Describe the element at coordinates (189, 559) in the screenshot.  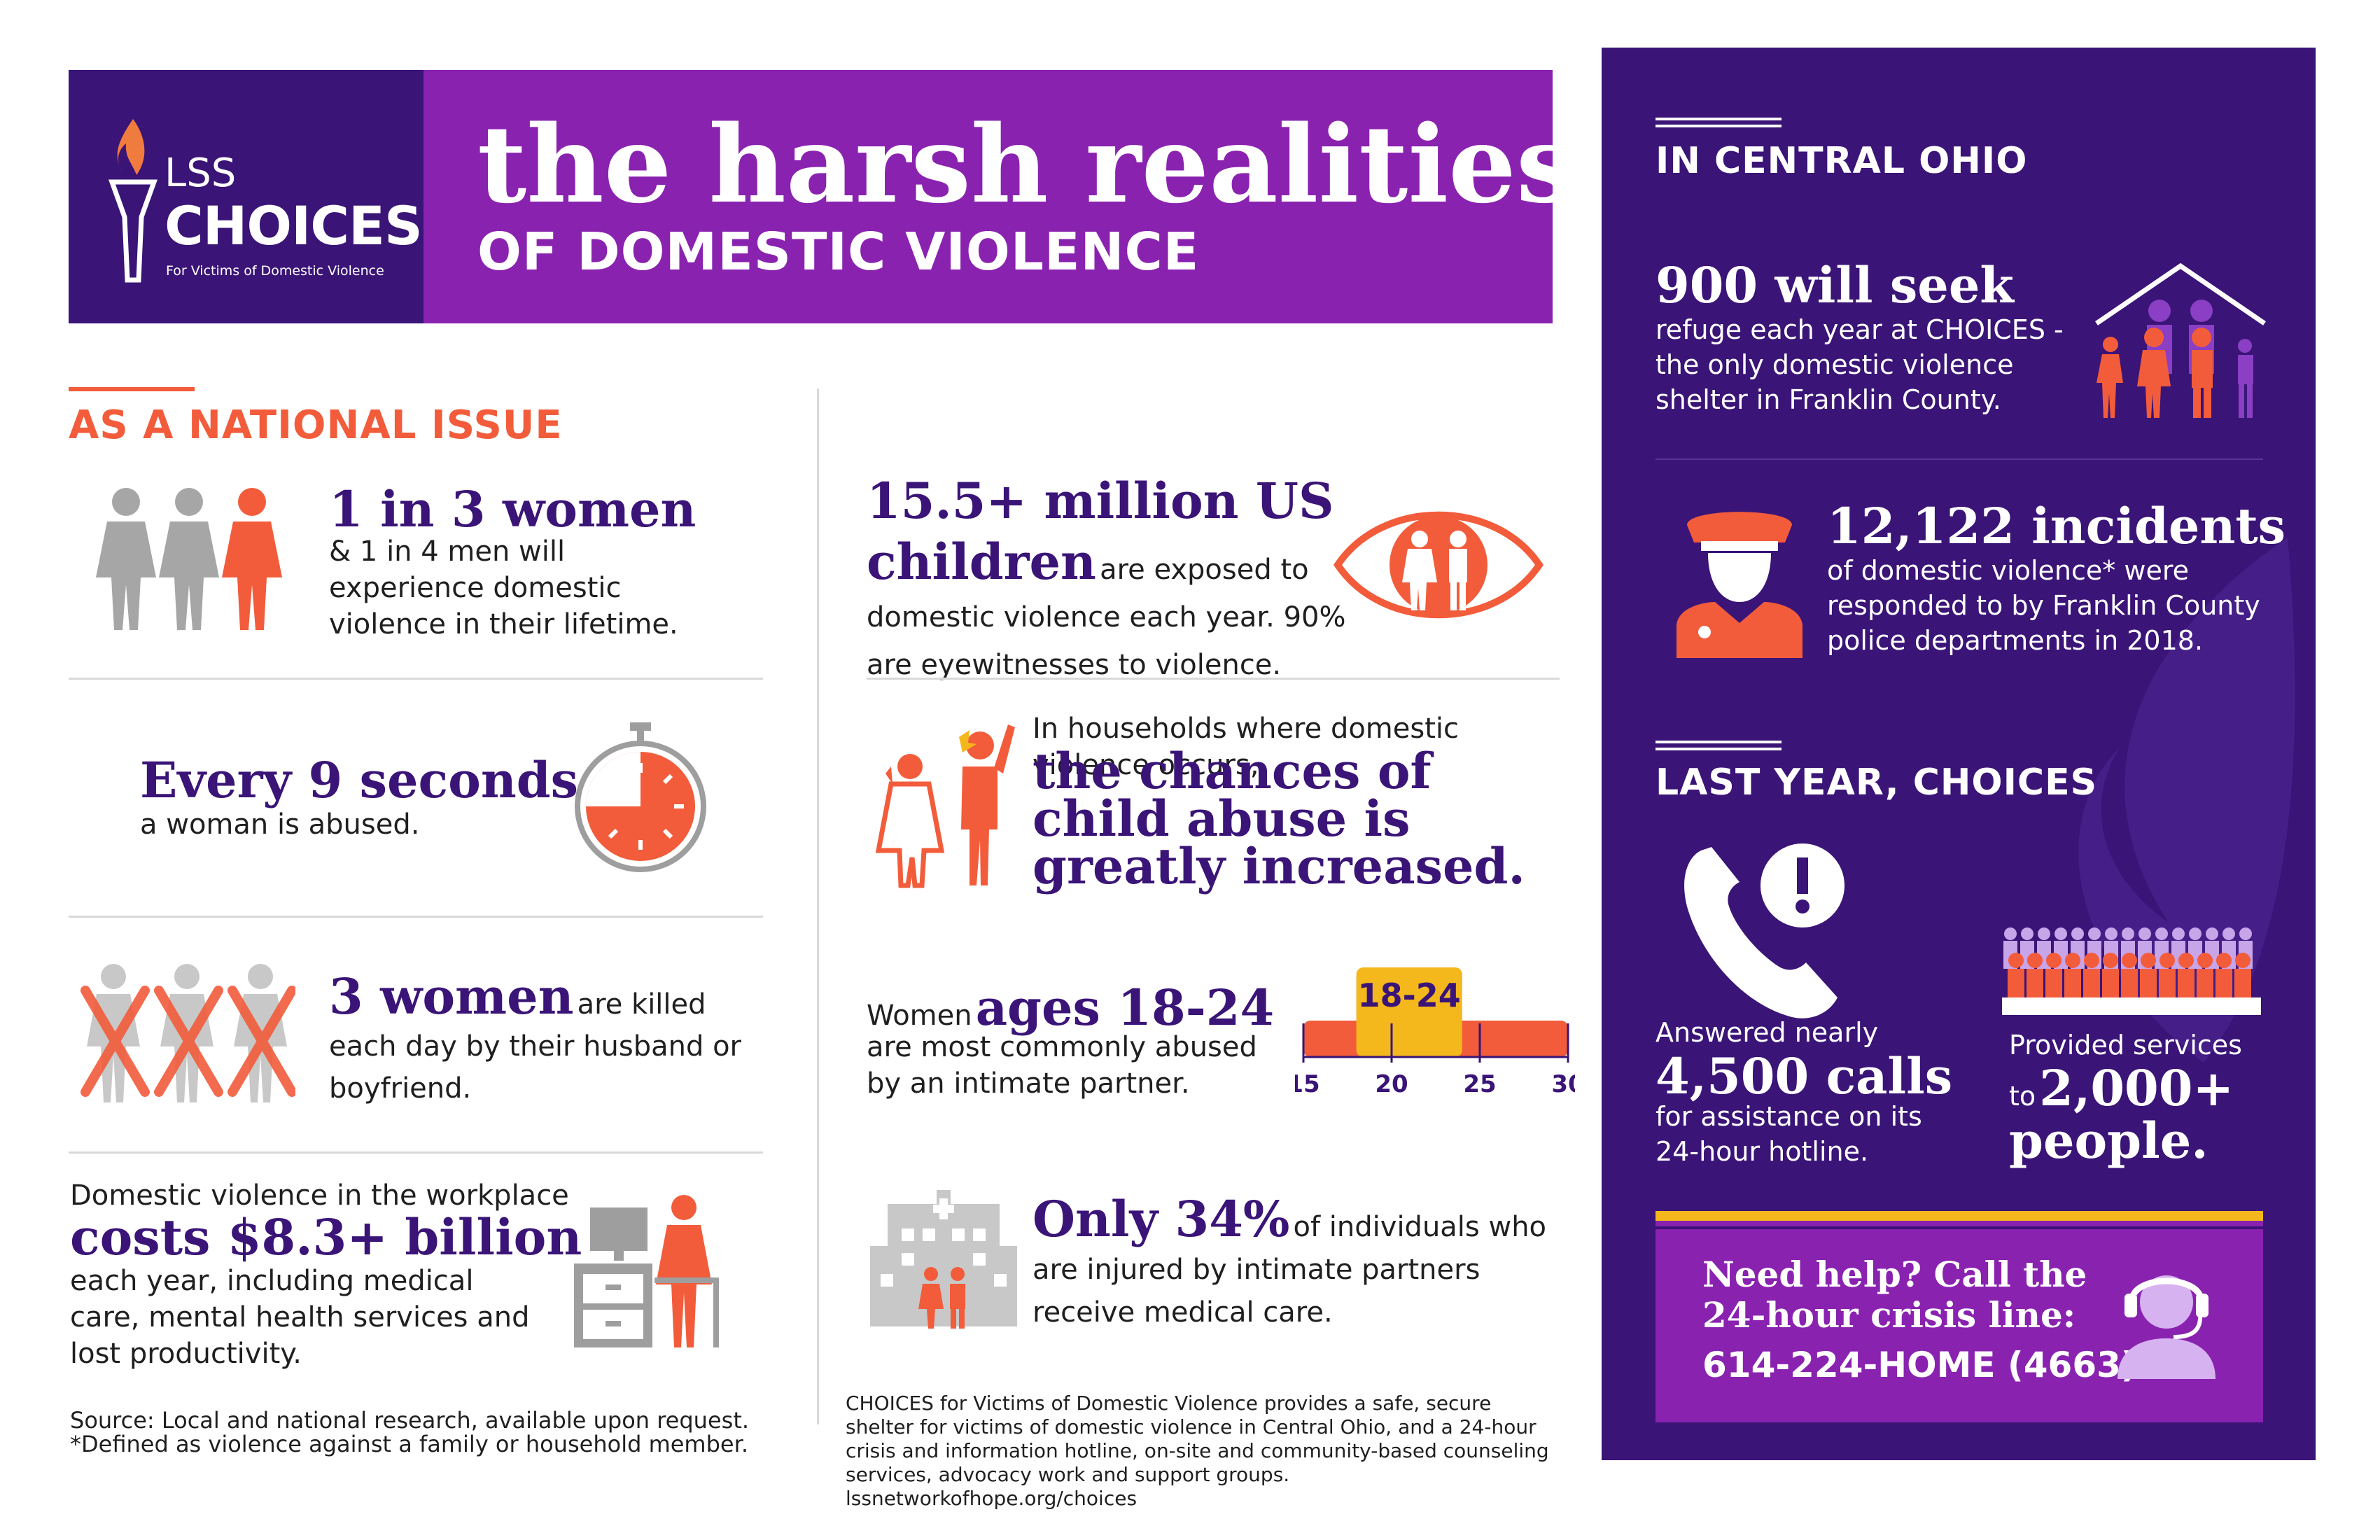
I see `three-women-icon` at that location.